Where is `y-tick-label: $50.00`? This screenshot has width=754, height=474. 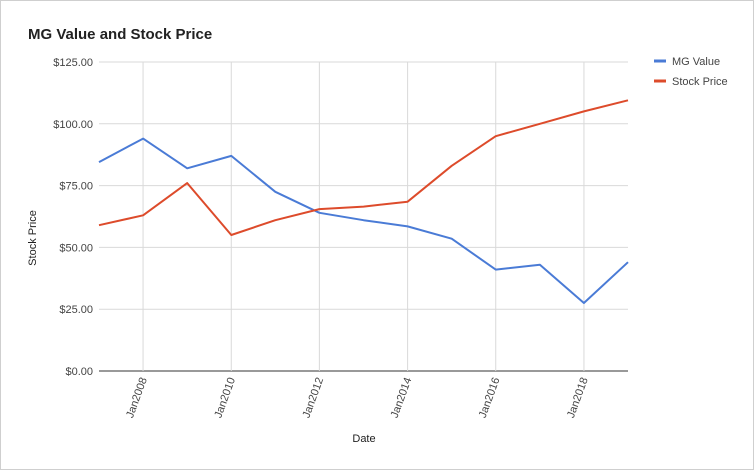 y-tick-label: $50.00 is located at coordinates (76, 248).